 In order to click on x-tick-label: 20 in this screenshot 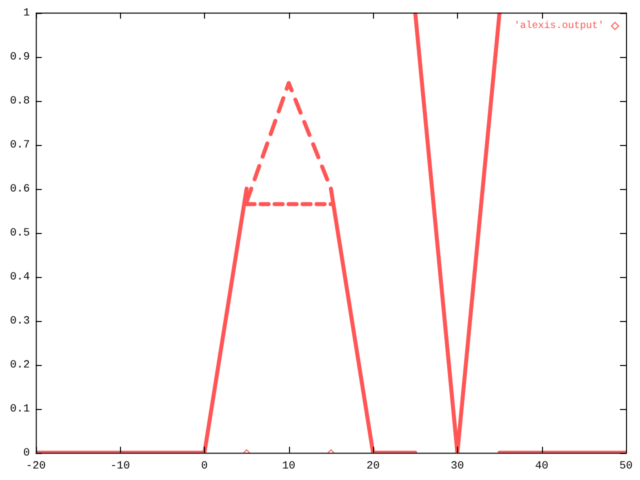, I will do `click(373, 466)`.